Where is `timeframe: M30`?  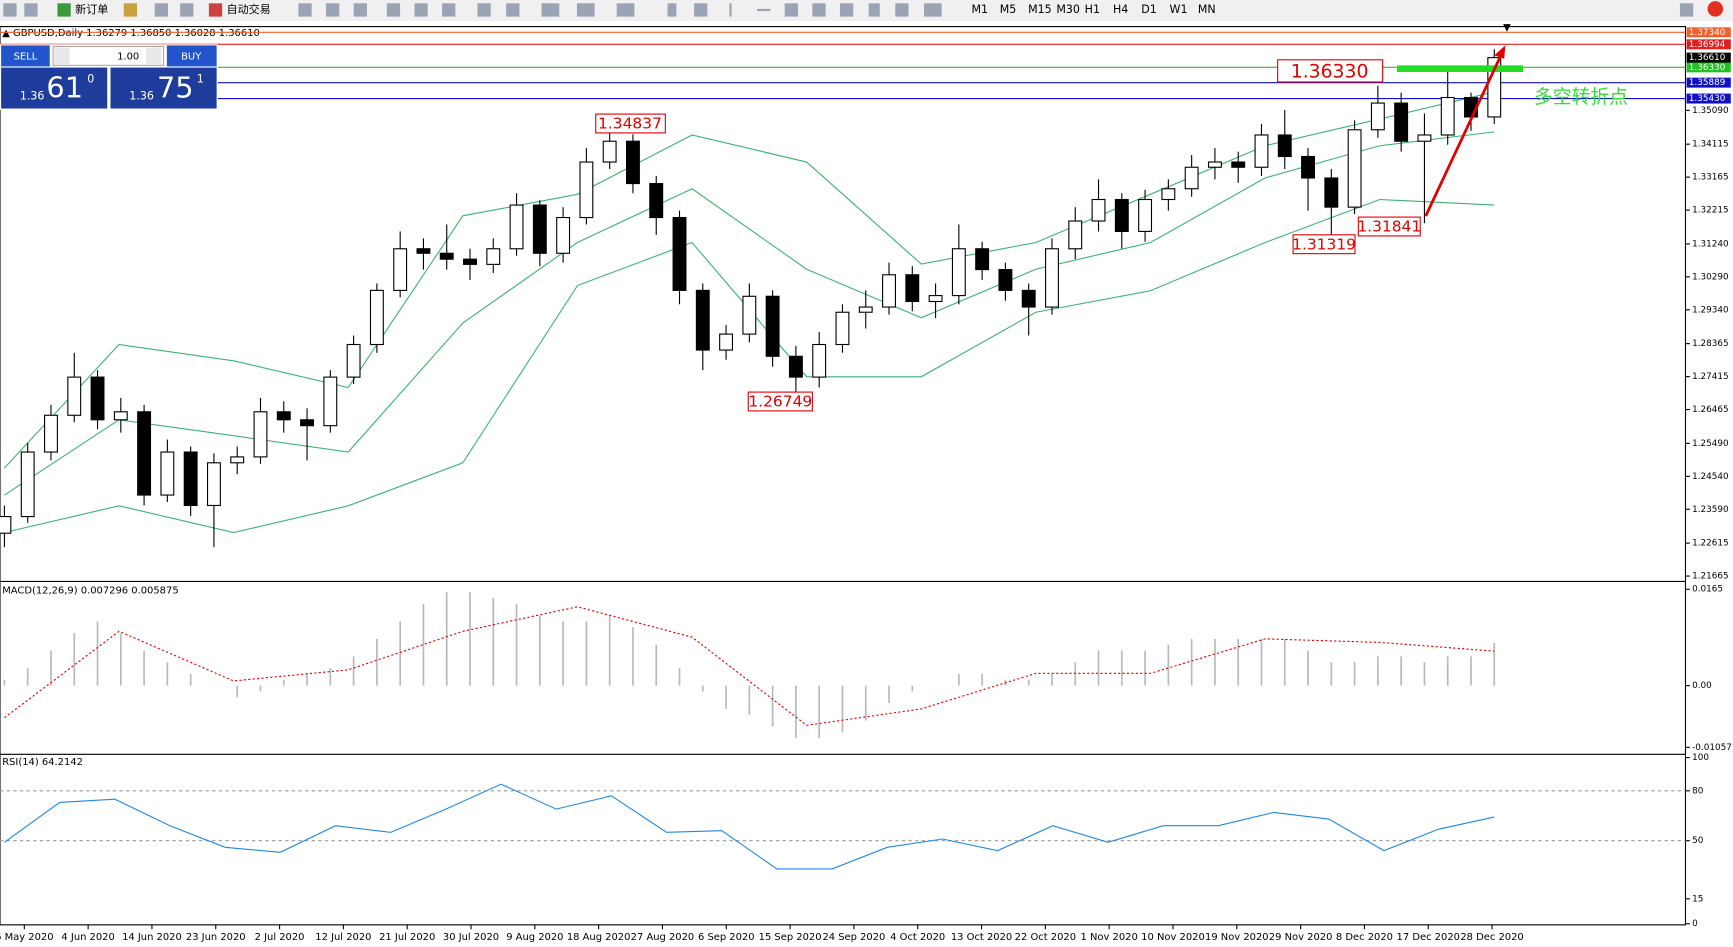 timeframe: M30 is located at coordinates (1068, 9).